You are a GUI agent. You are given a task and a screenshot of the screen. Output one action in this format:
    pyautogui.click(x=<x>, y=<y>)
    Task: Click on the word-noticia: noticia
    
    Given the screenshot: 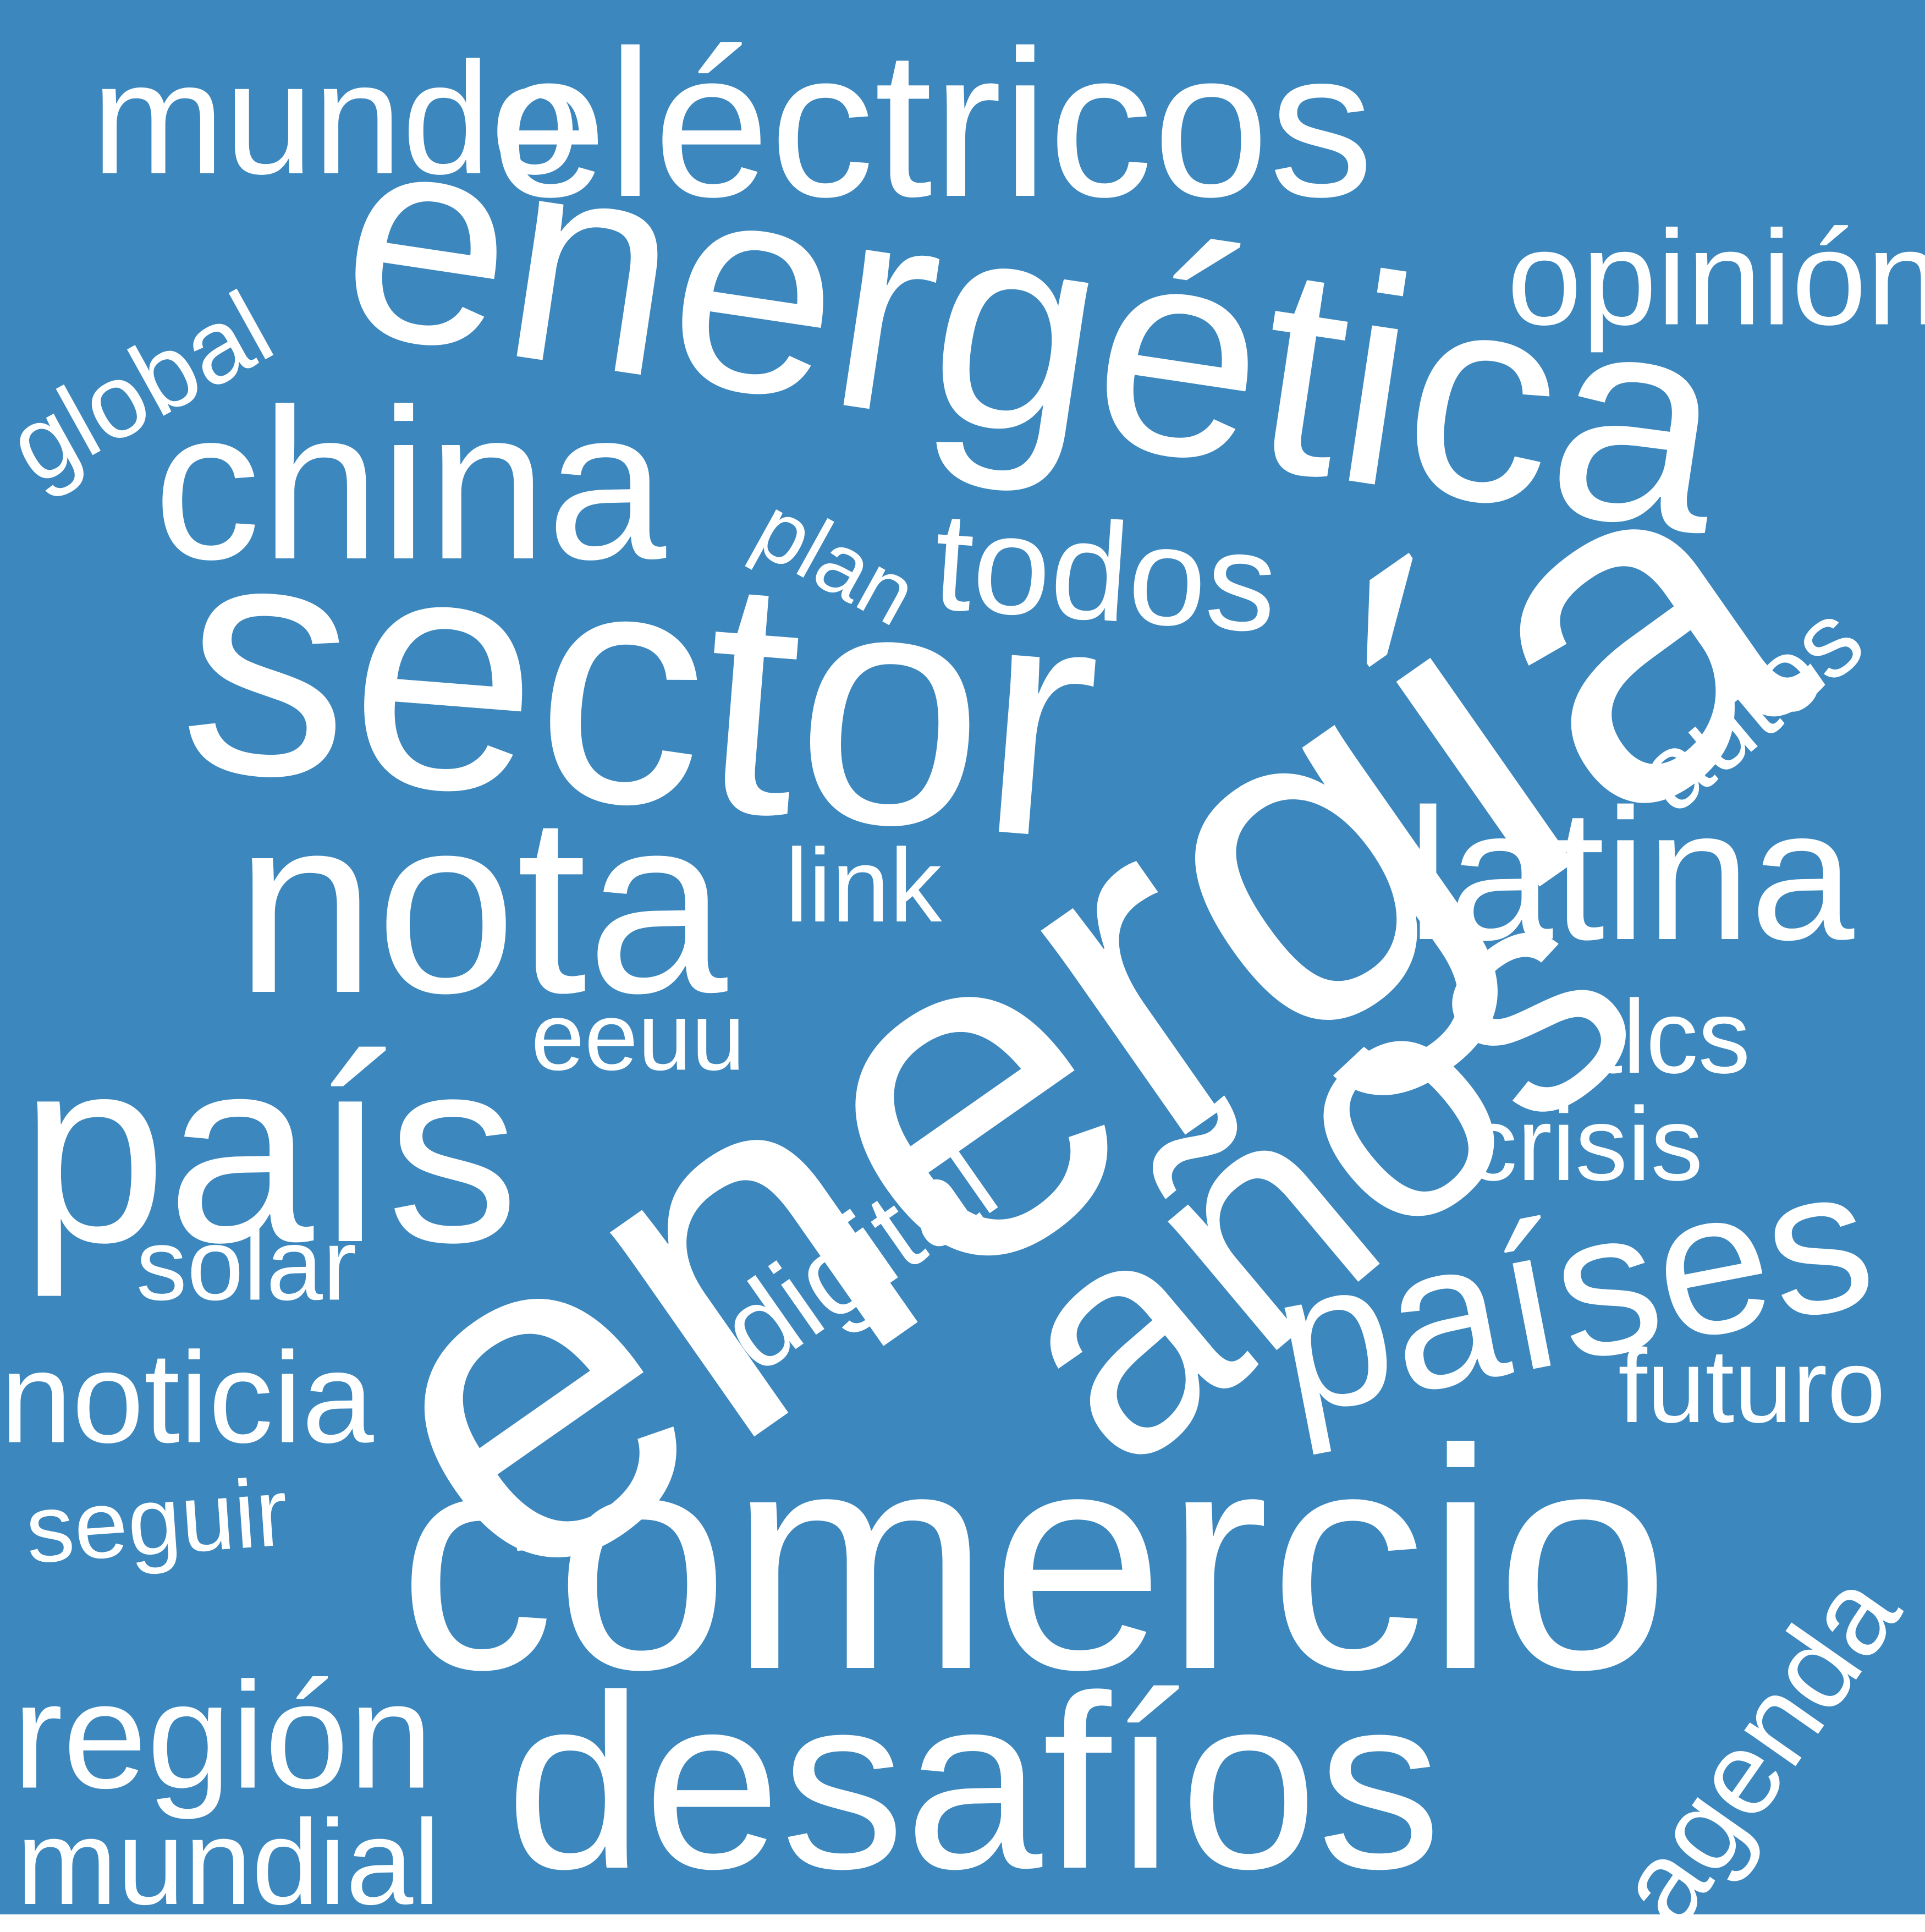 What is the action you would take?
    pyautogui.click(x=187, y=1397)
    